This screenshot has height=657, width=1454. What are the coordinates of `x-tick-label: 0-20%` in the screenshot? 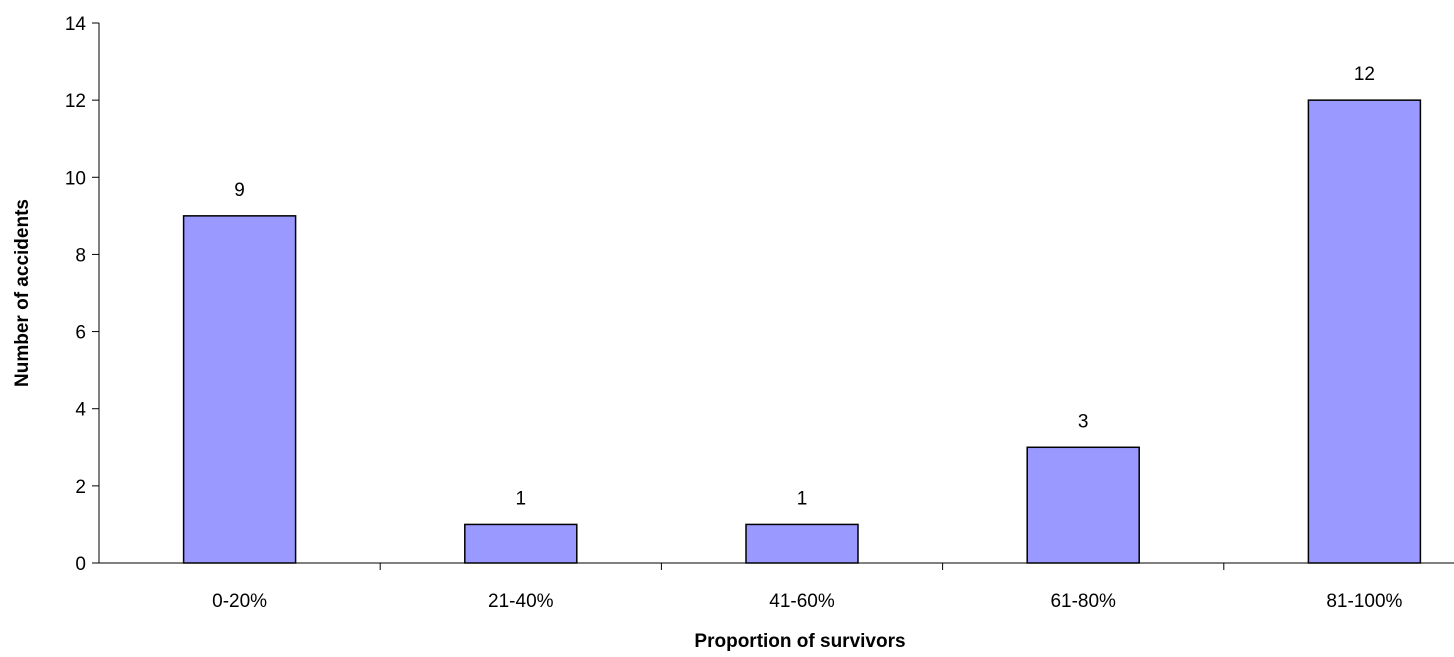 It's located at (239, 601).